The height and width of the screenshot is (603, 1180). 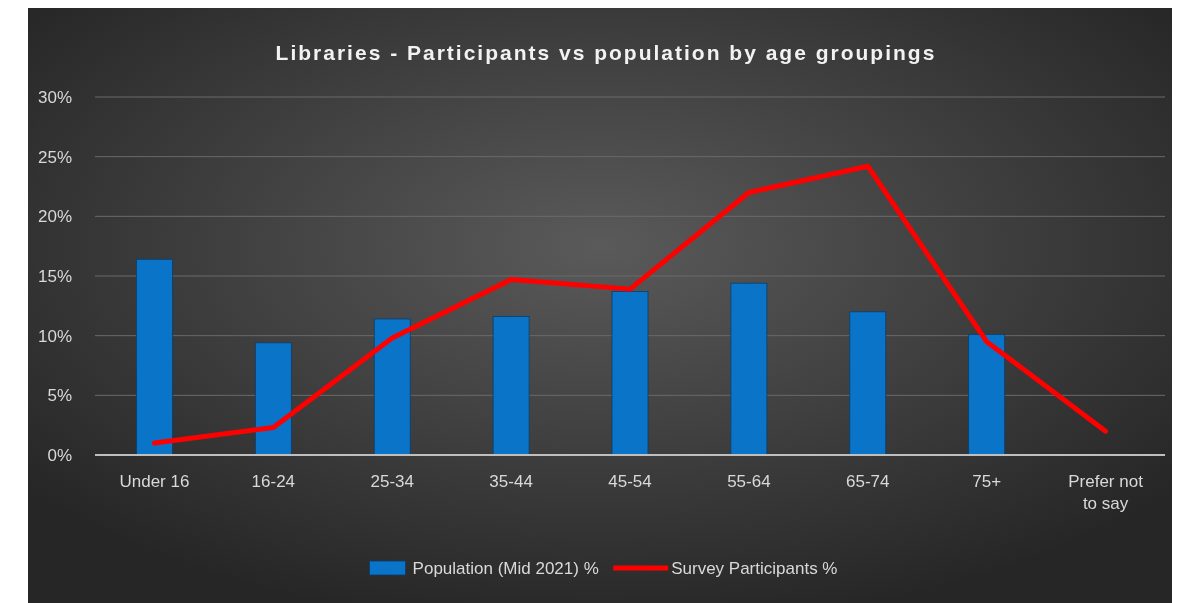 What do you see at coordinates (987, 481) in the screenshot?
I see `x-tick-label: 75+` at bounding box center [987, 481].